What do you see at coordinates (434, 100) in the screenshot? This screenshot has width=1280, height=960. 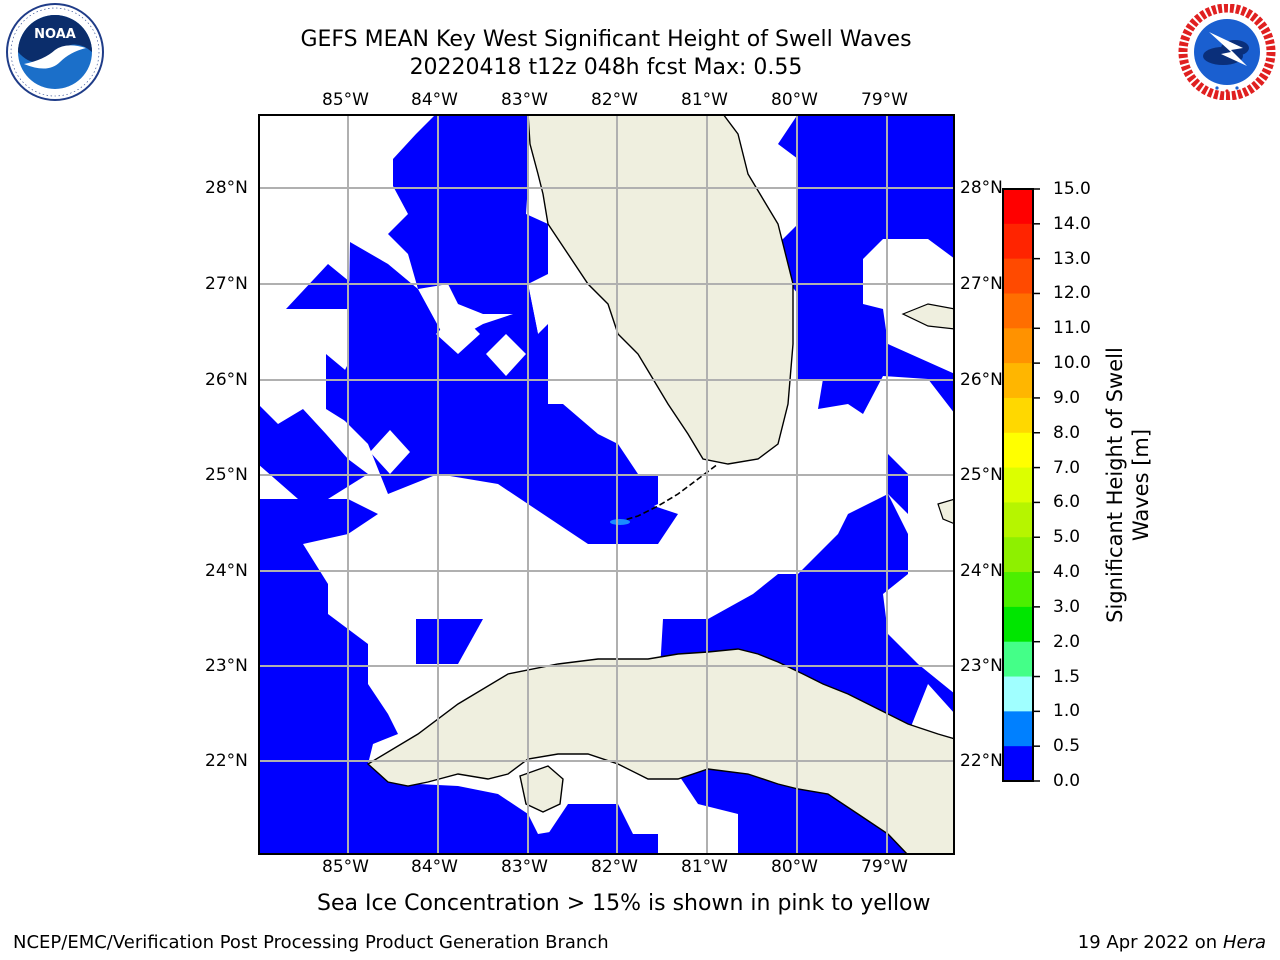 I see `lon-label-top: 84°W` at bounding box center [434, 100].